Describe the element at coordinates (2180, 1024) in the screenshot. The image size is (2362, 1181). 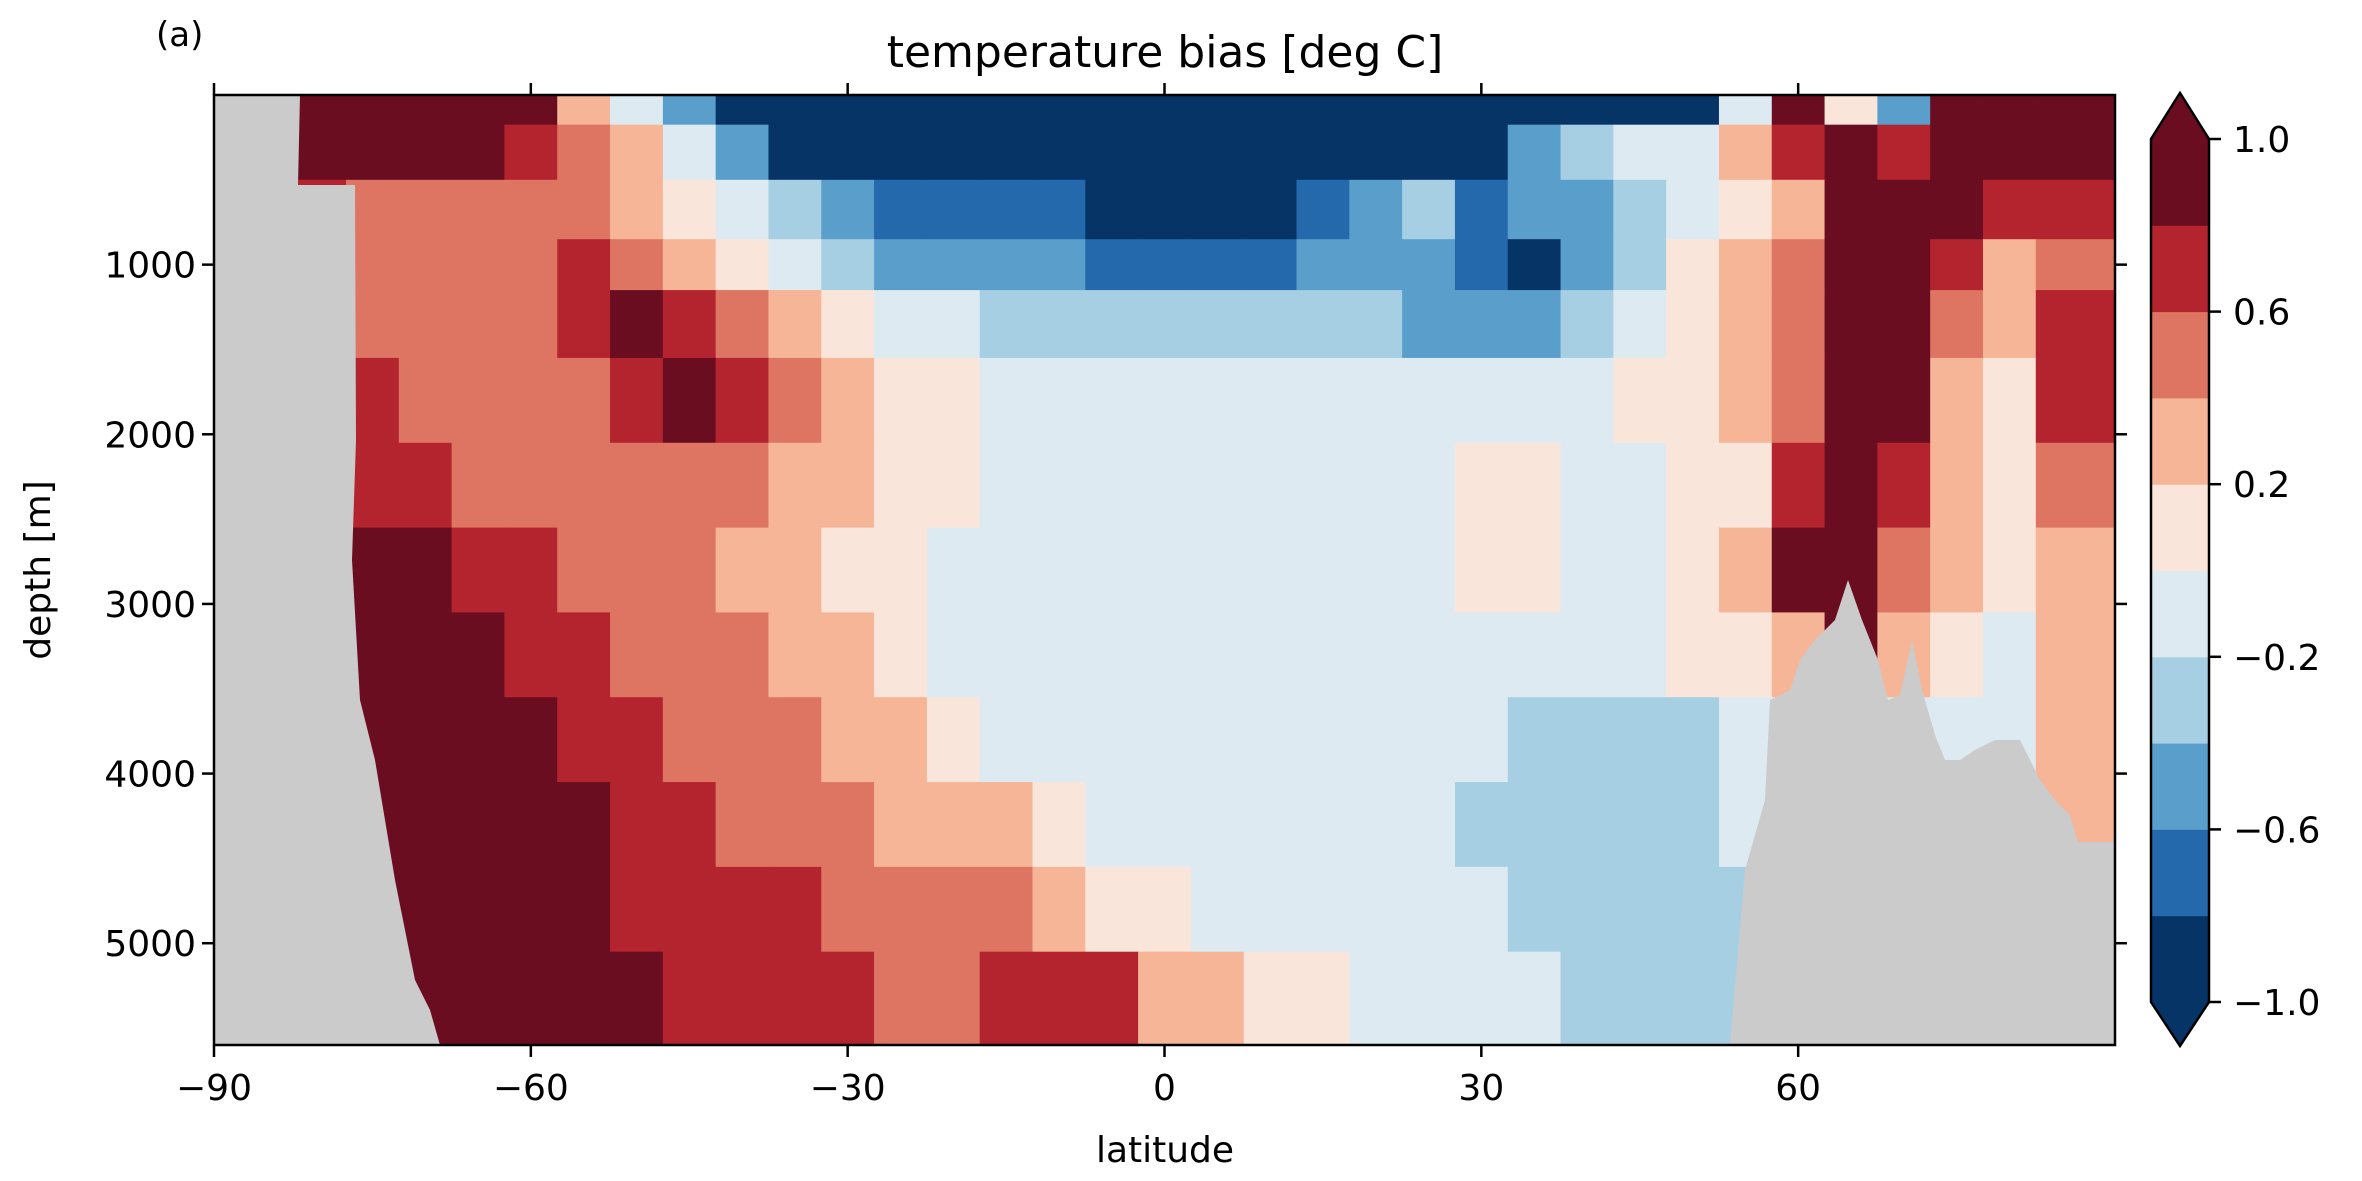
I see `colorbar-extend-bottom` at that location.